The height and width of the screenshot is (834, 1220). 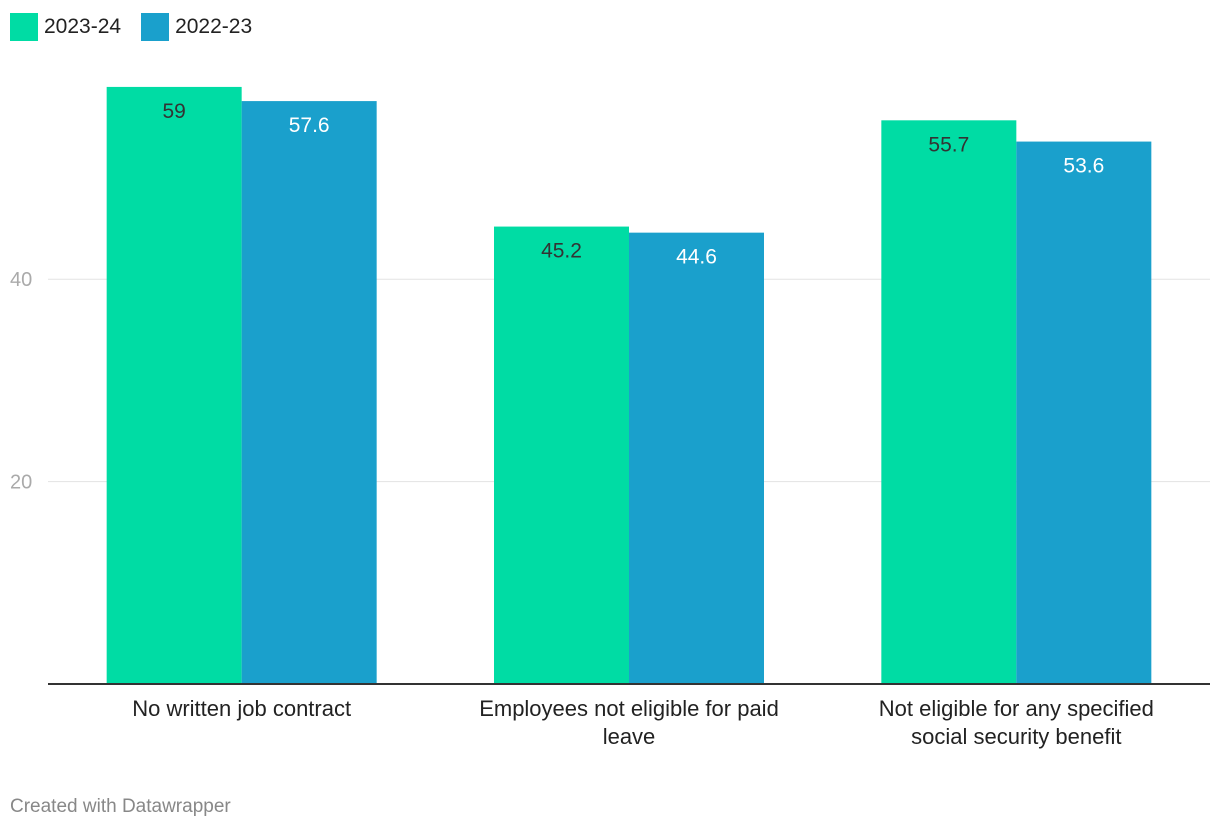 What do you see at coordinates (21, 483) in the screenshot?
I see `y-tick-label-20: 20` at bounding box center [21, 483].